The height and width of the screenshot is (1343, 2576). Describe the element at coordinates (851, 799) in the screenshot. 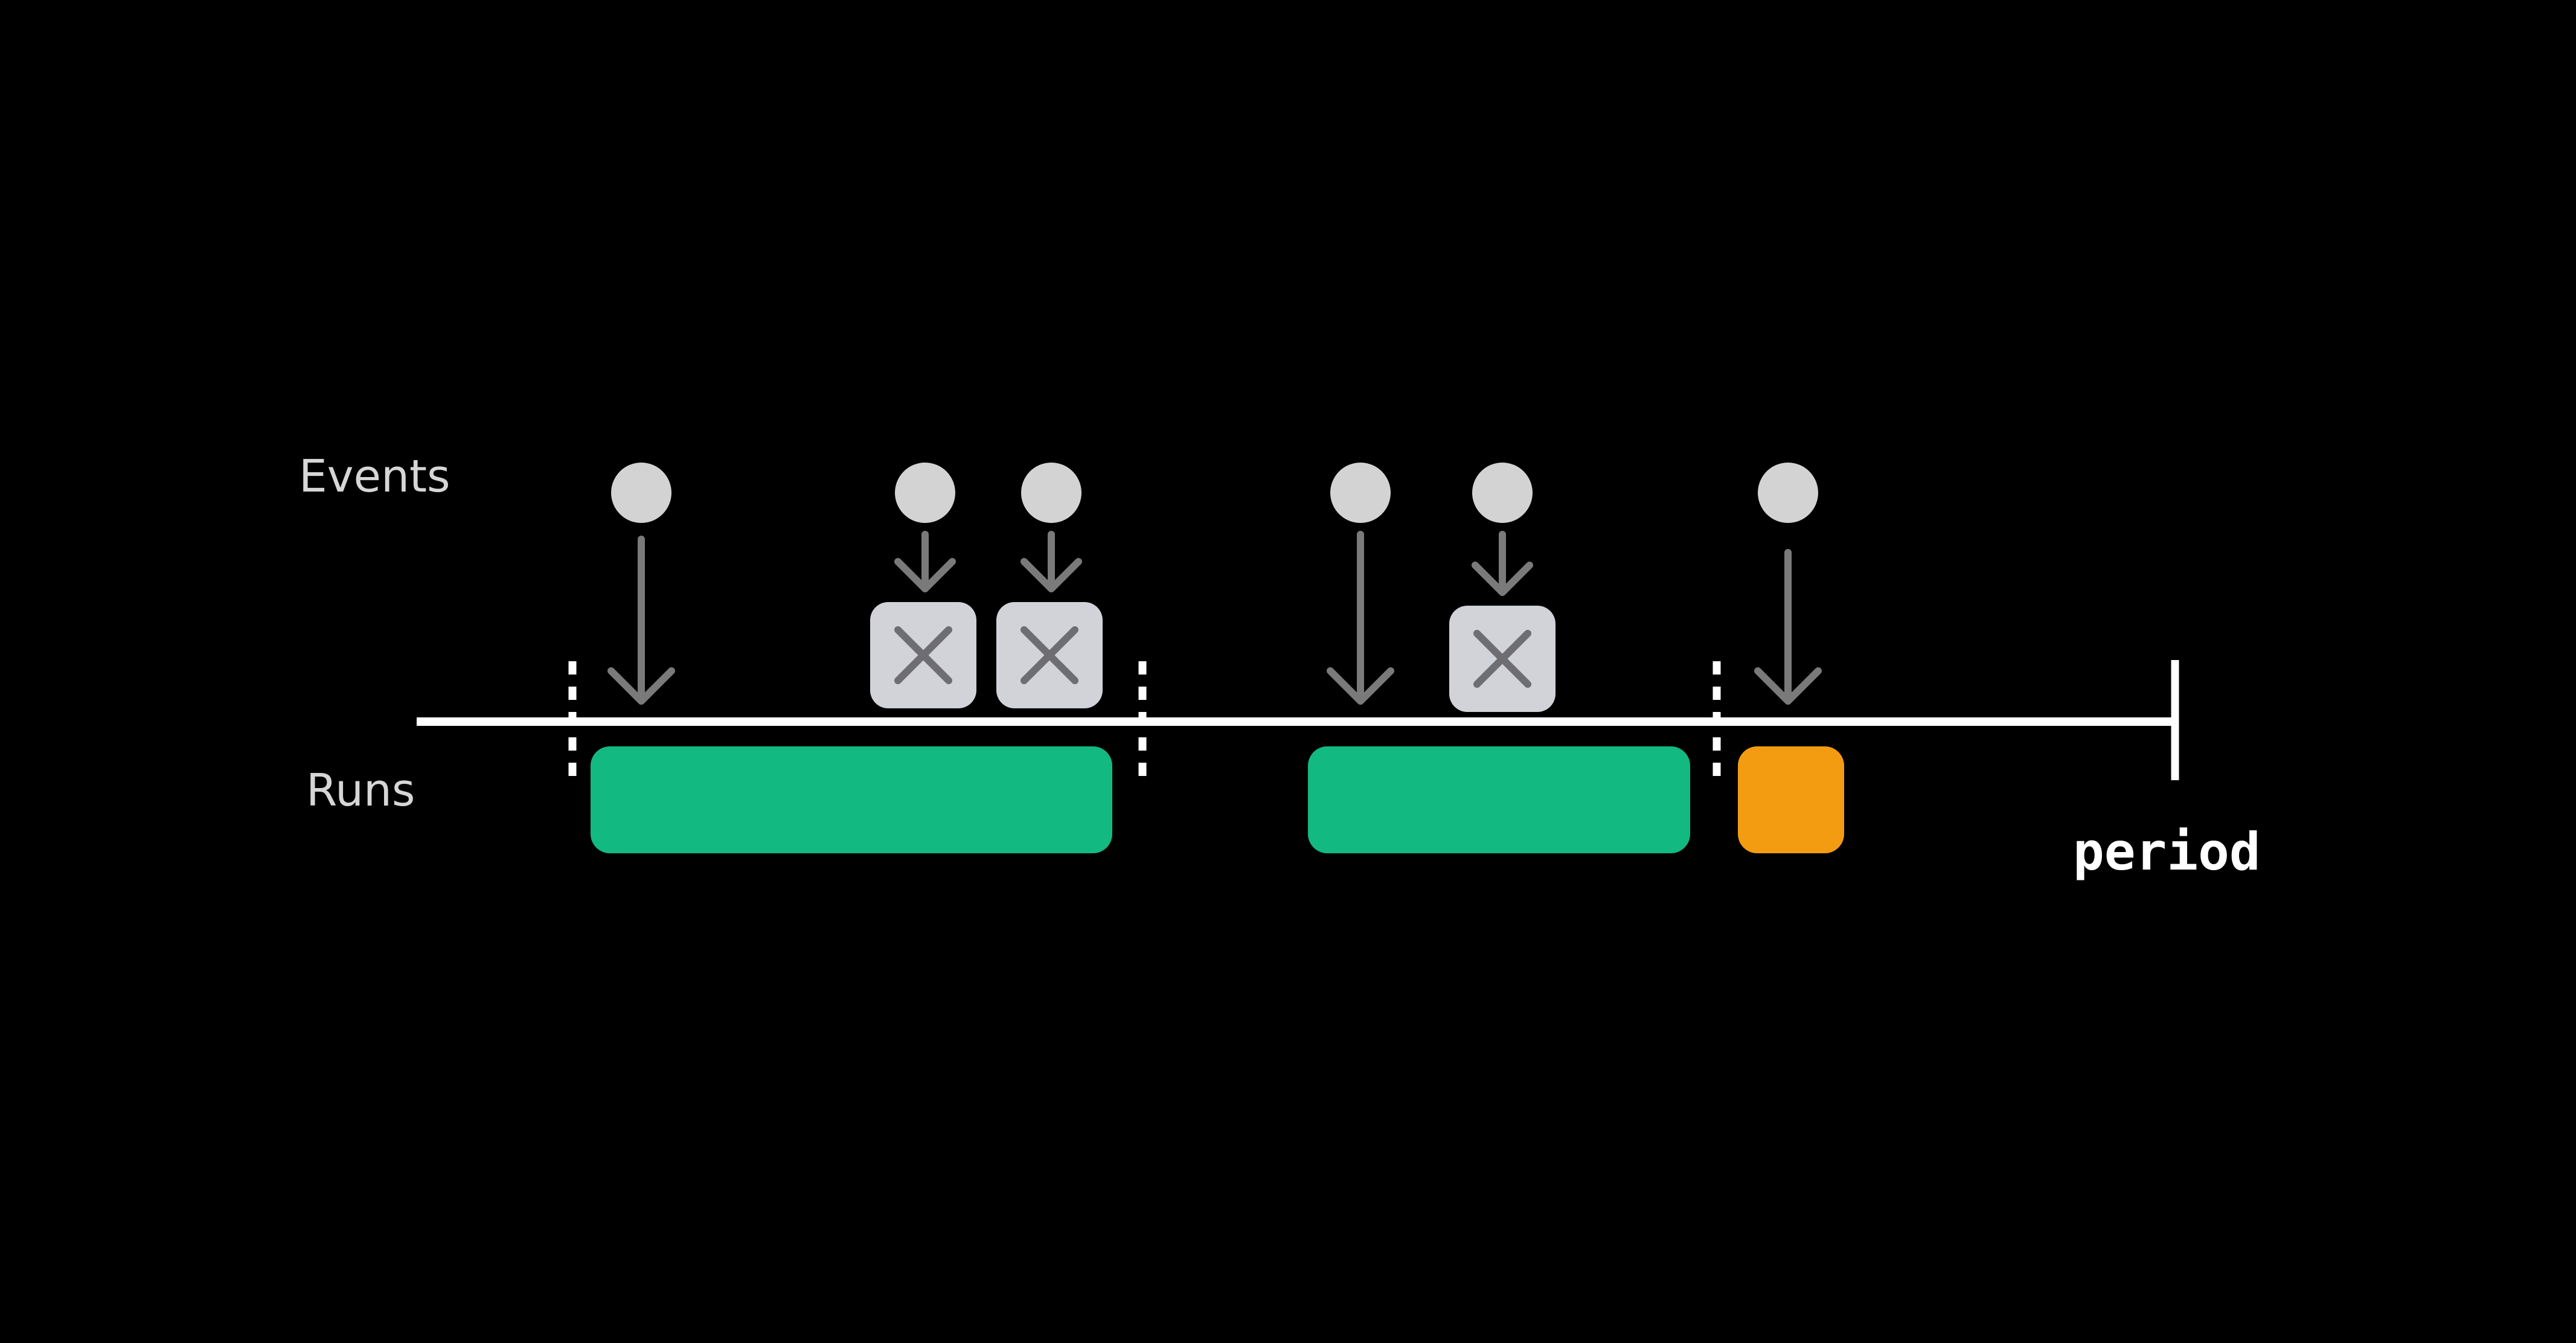

I see `run-1-bar` at that location.